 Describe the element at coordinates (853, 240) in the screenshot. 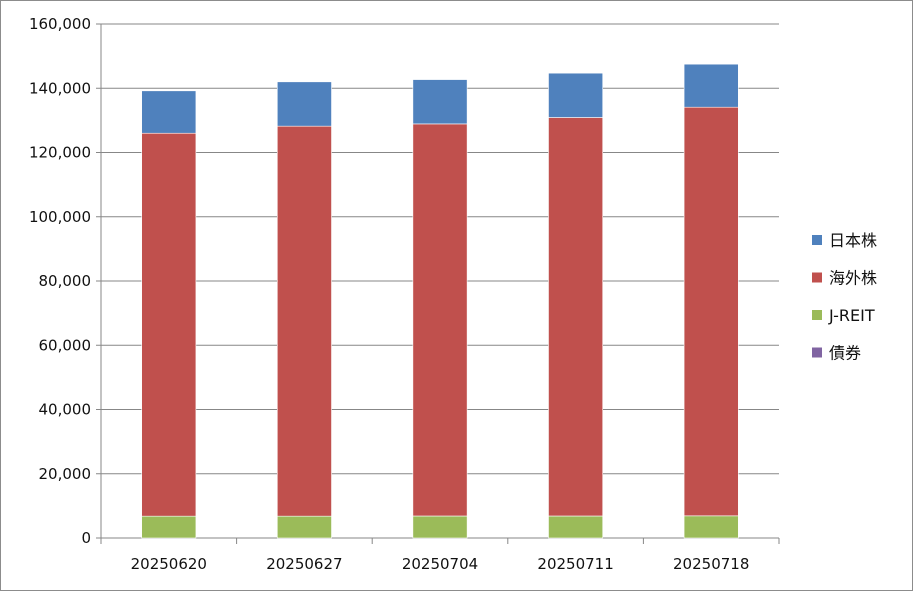

I see `legend-label: 日本株` at that location.